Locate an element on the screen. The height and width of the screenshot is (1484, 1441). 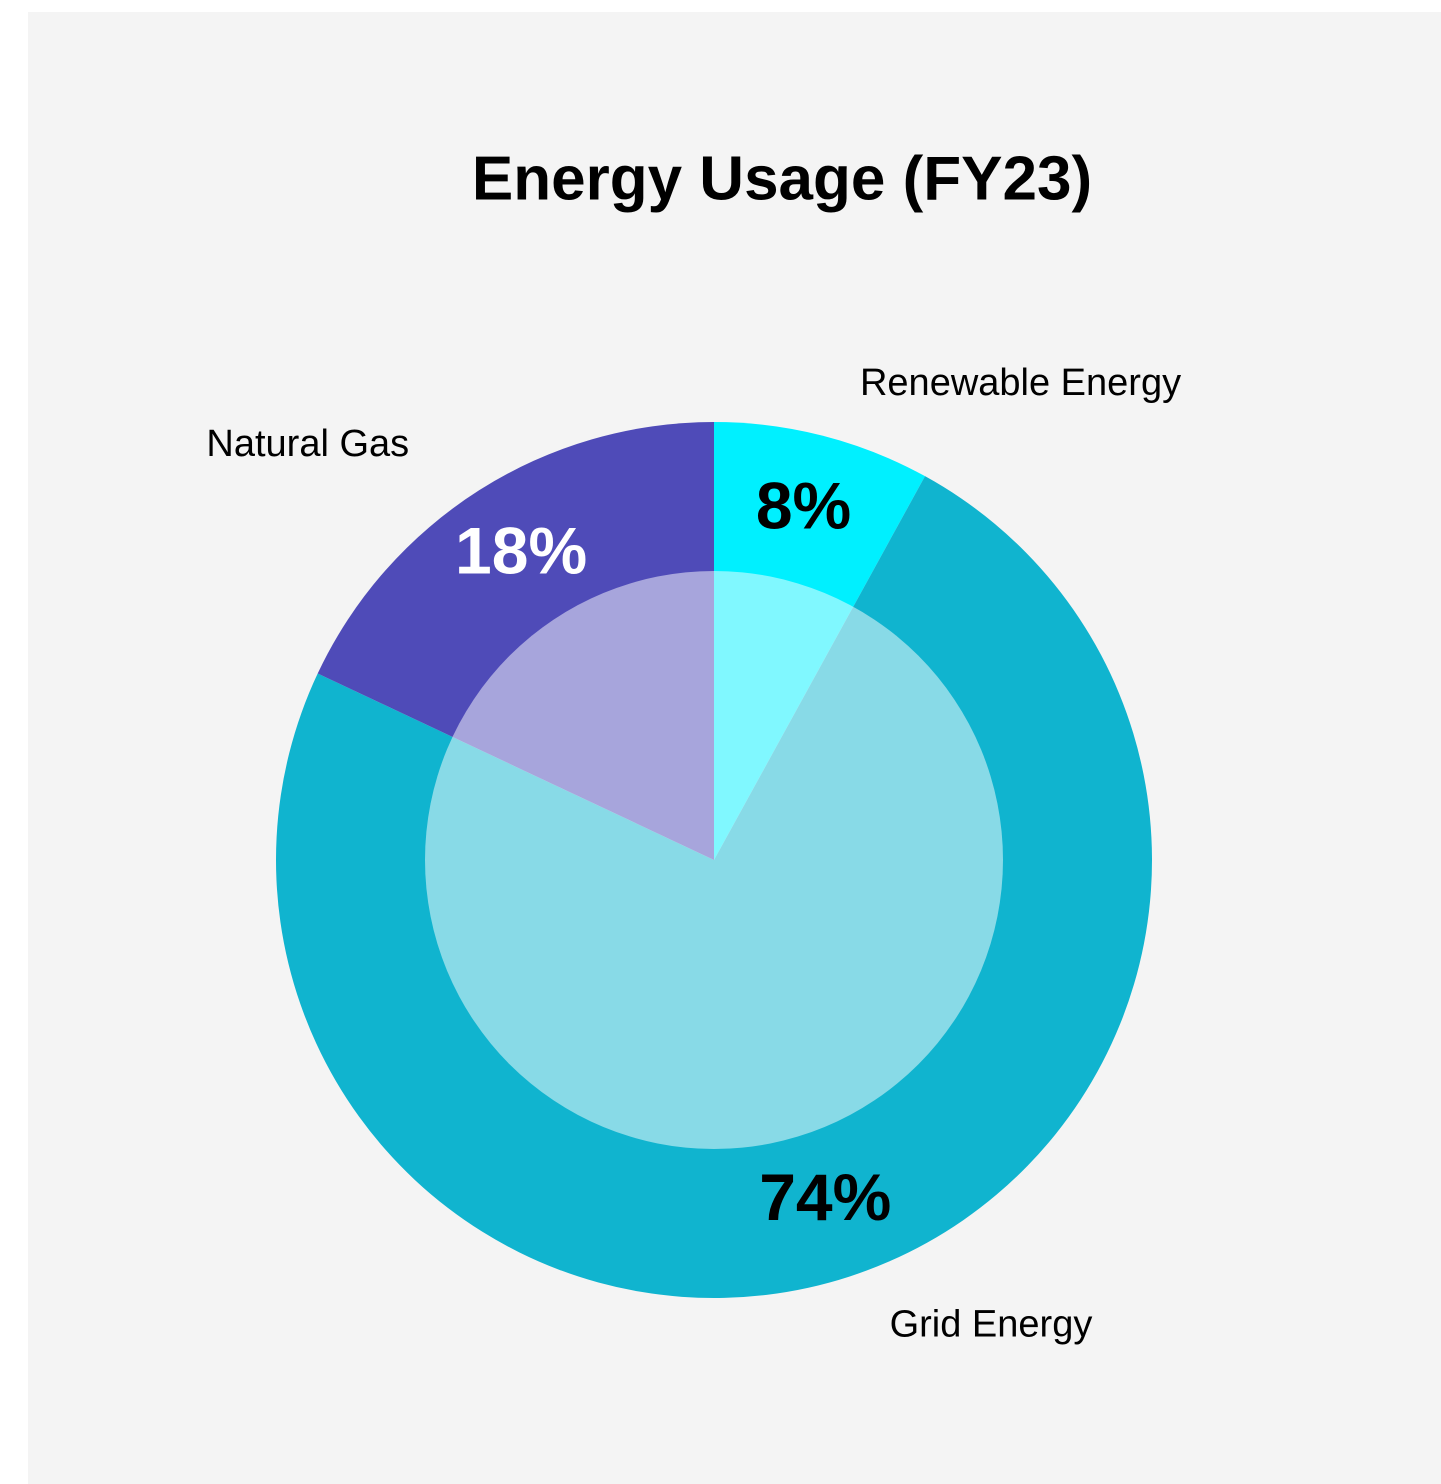
category-label: Renewable Energy is located at coordinates (1020, 383).